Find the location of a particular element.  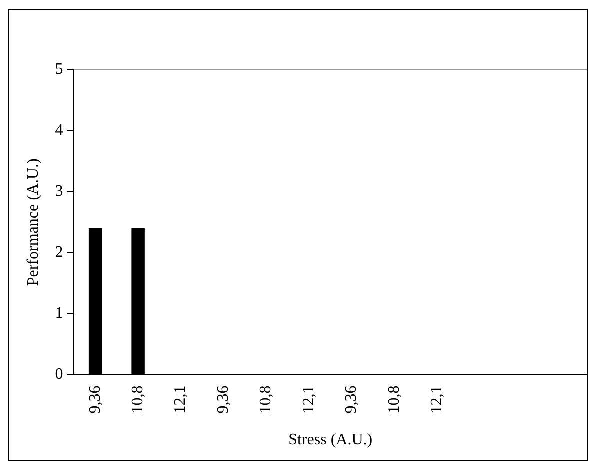

y-tick-label: 4 is located at coordinates (59, 131).